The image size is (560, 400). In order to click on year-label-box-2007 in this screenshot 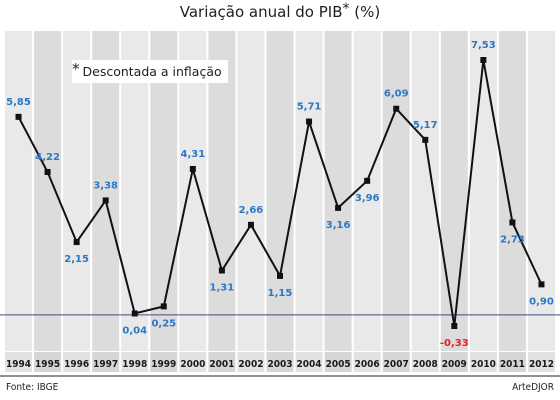, I will do `click(396, 362)`.